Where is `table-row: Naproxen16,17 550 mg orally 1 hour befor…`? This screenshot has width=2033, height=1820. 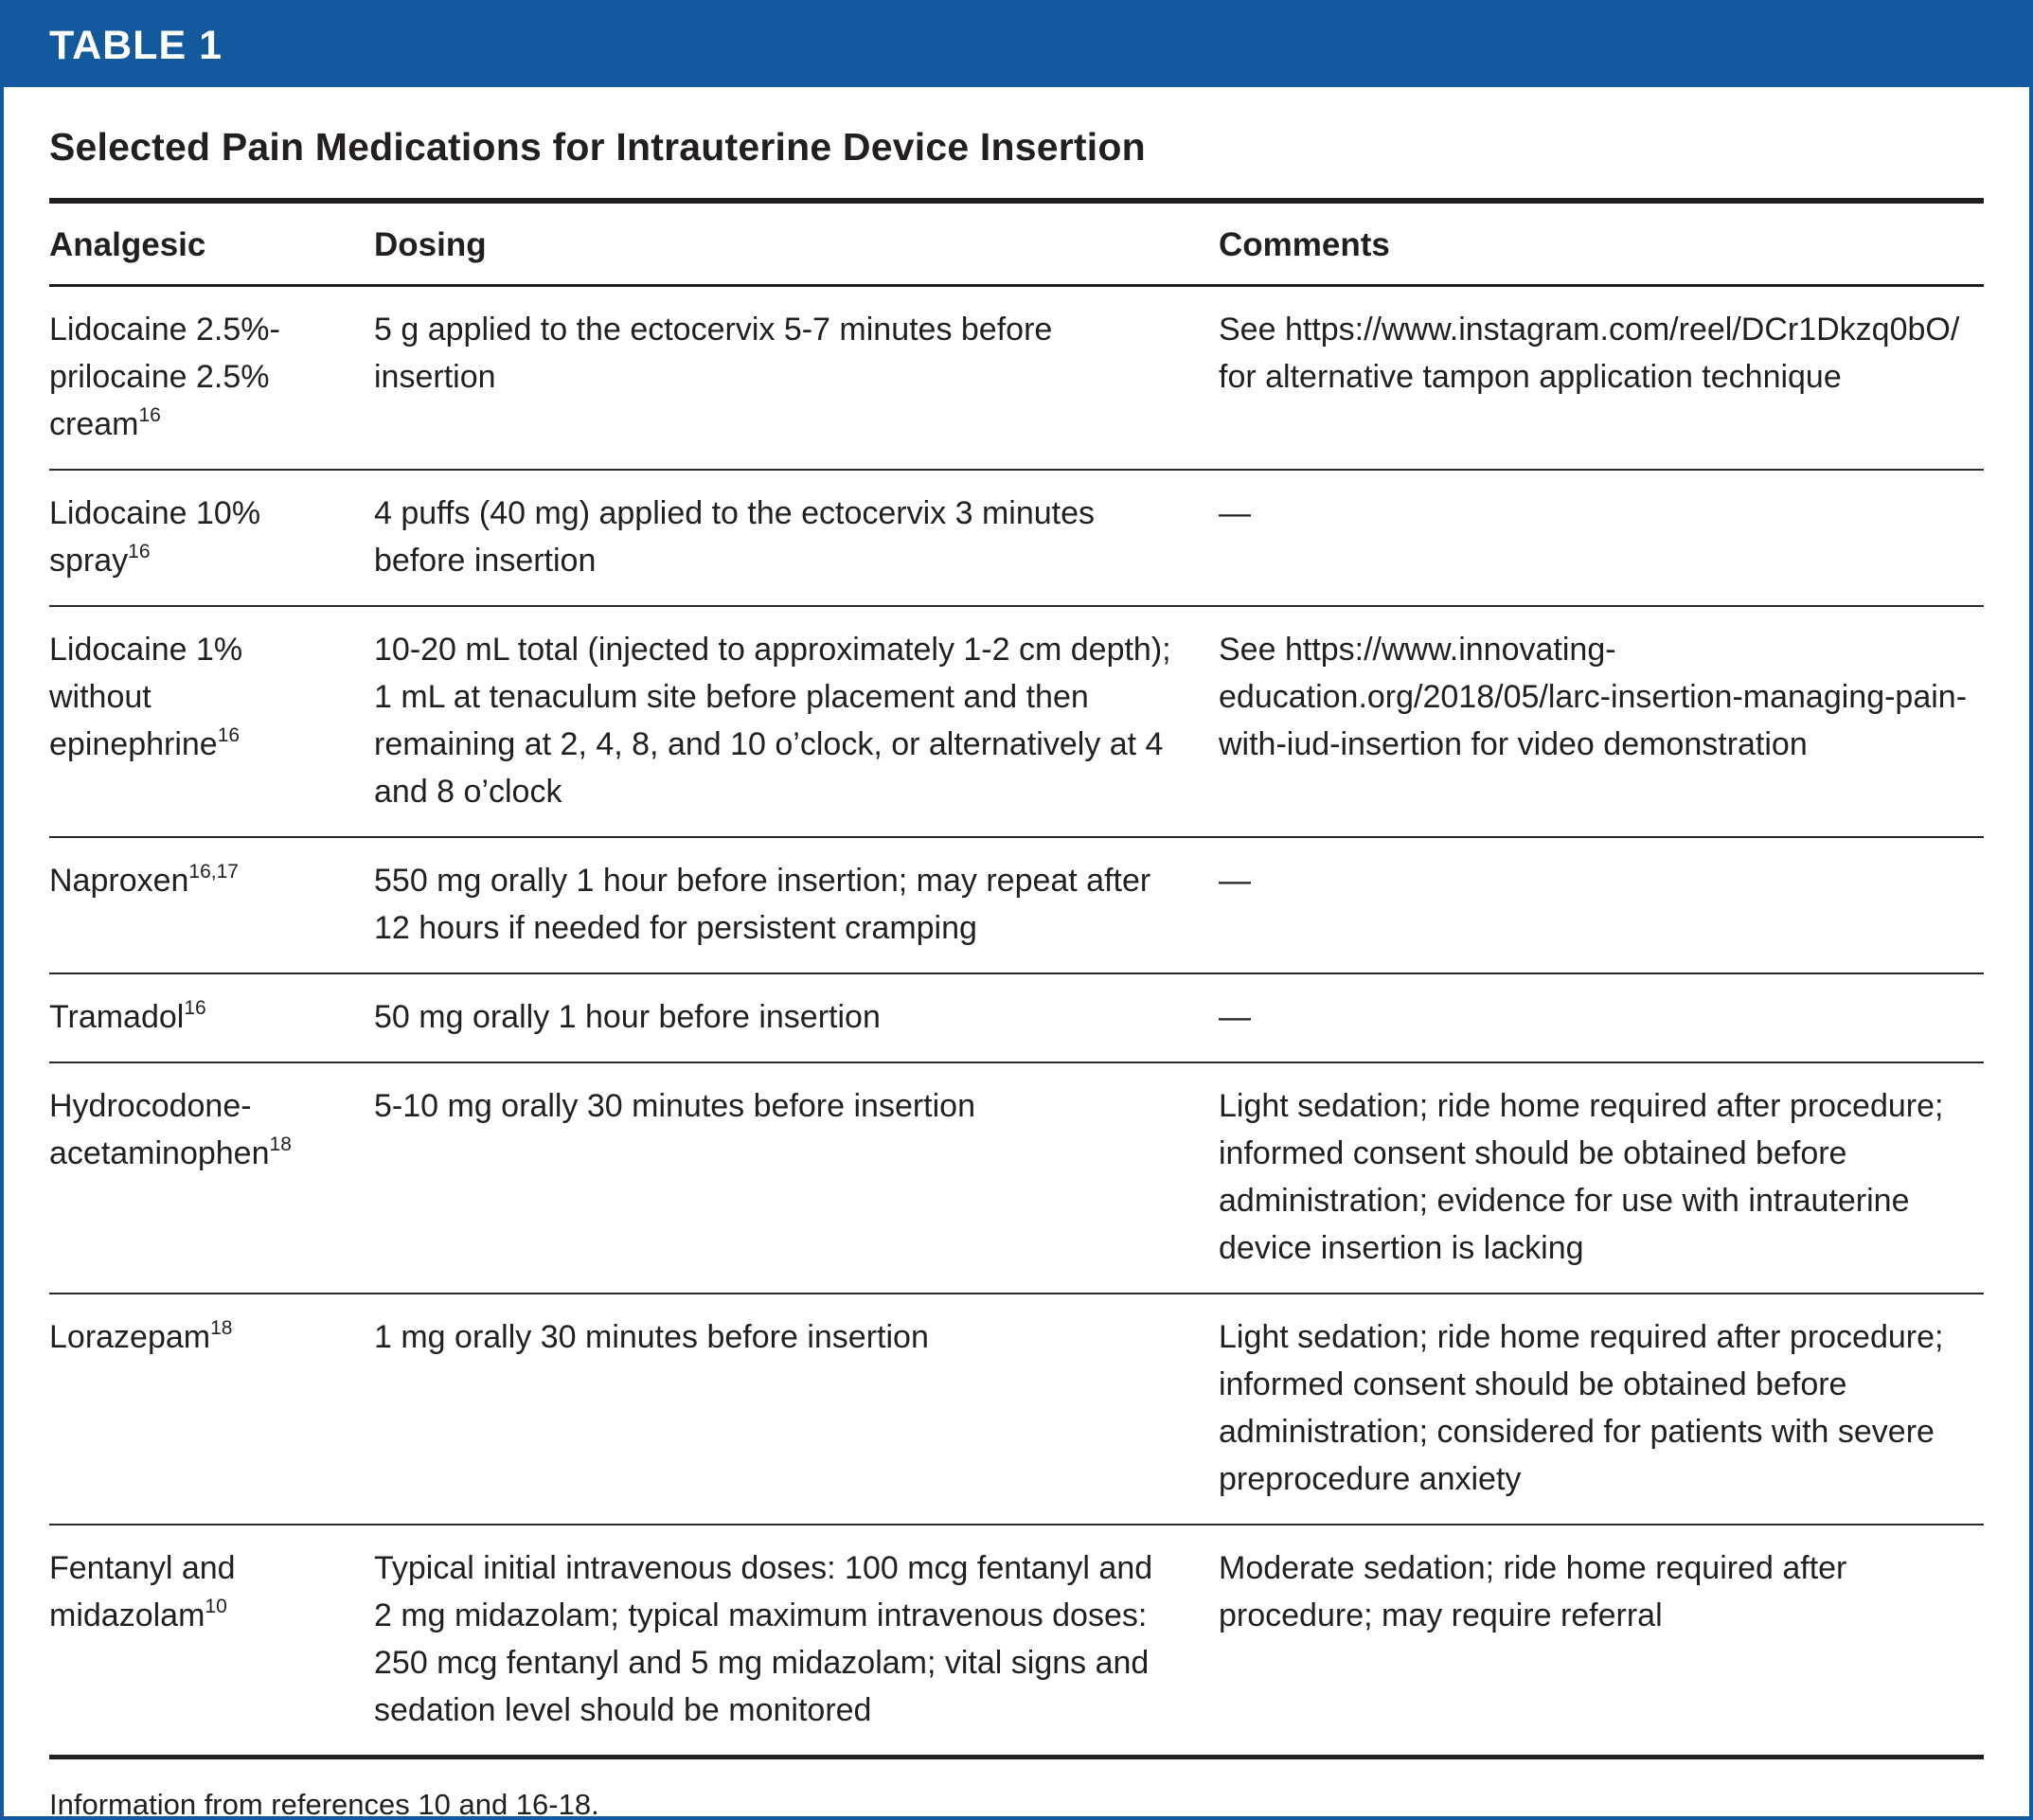
table-row: Naproxen16,17 550 mg orally 1 hour befor… is located at coordinates (1016, 906).